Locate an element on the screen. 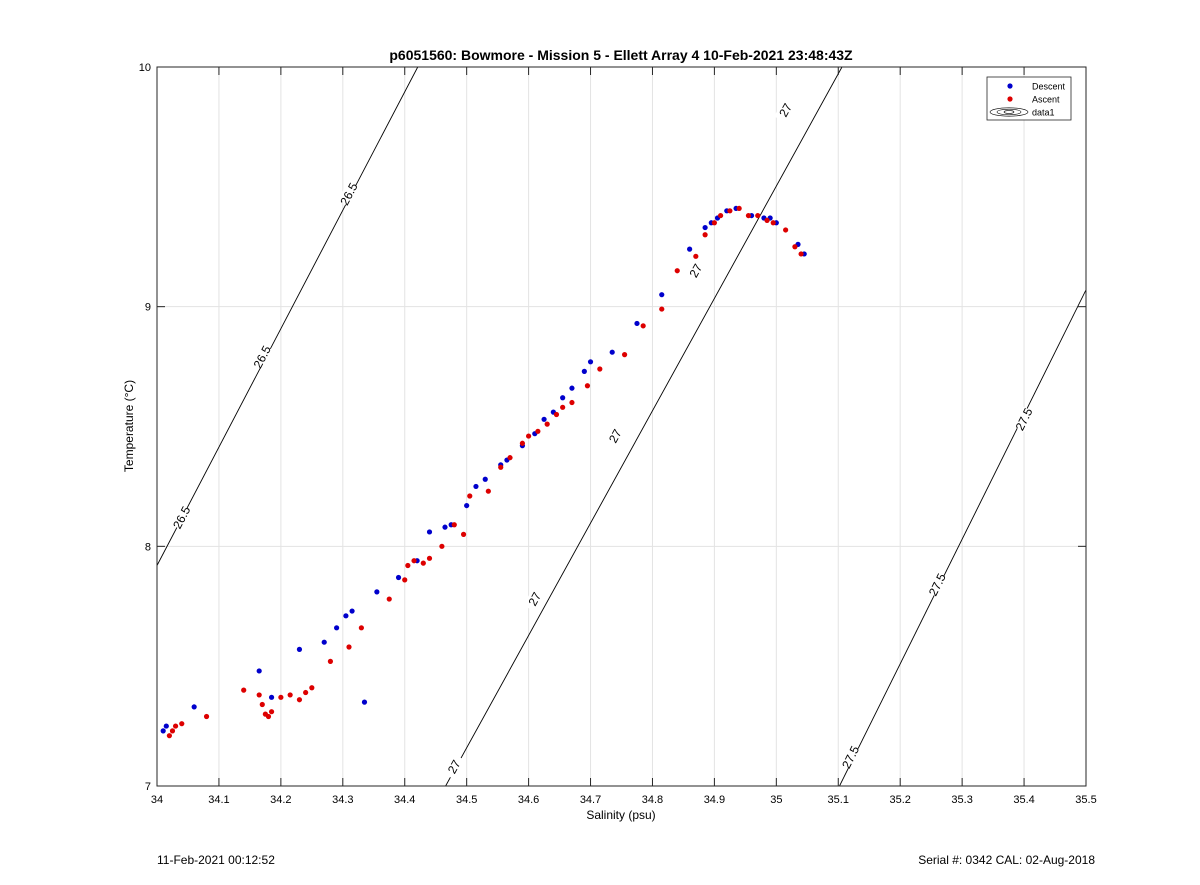  footer-serial-cal: Serial #: 0342 CAL: 02-Aug-2018 is located at coordinates (1006, 860).